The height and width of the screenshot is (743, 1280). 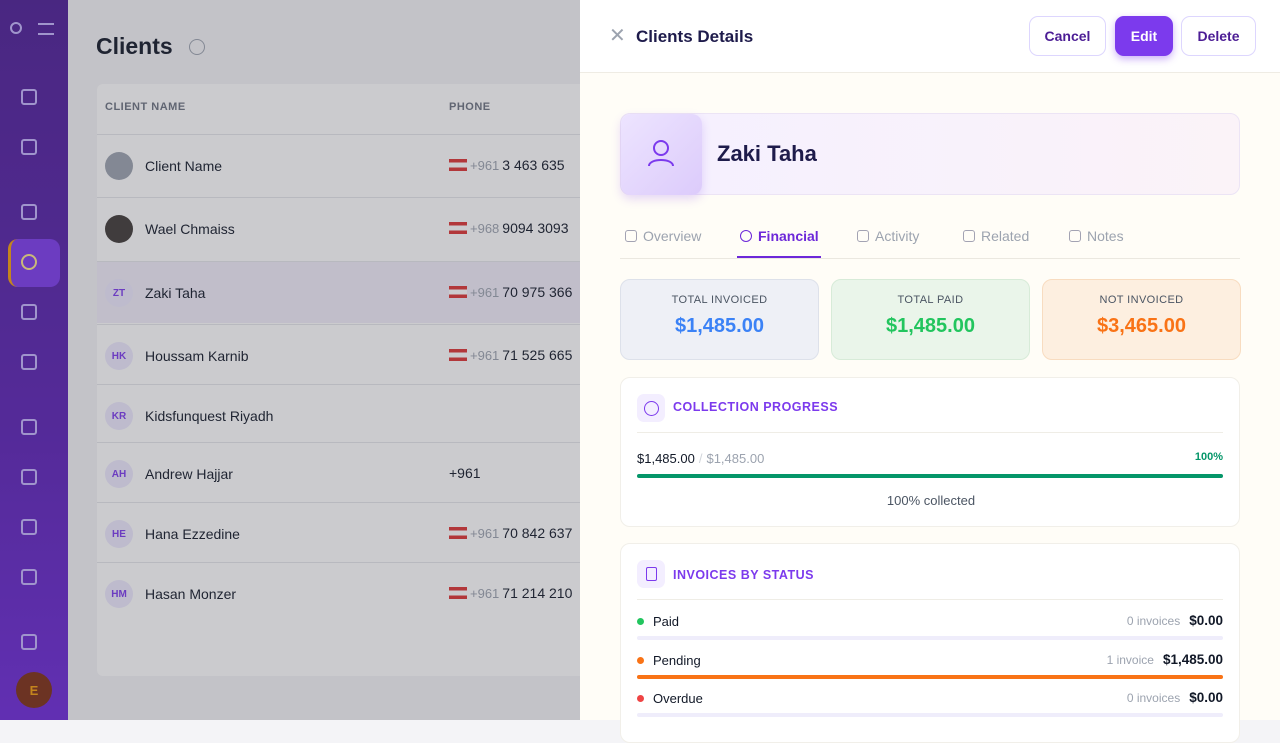 What do you see at coordinates (119, 293) in the screenshot?
I see `initials-avatar: ZT` at bounding box center [119, 293].